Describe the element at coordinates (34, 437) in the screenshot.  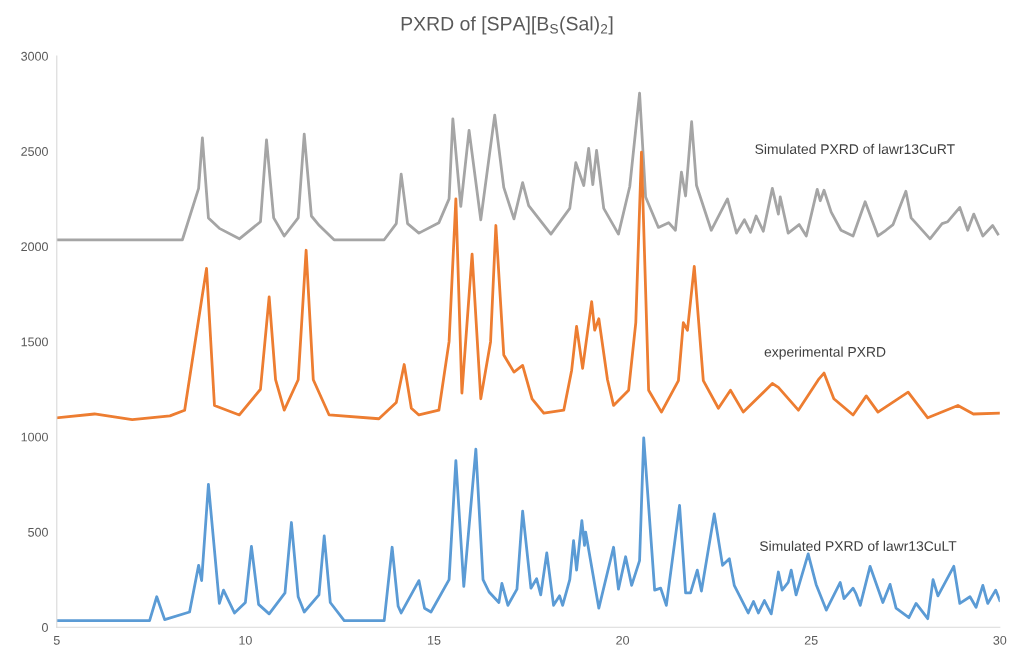
I see `y-tick-label: 1000` at that location.